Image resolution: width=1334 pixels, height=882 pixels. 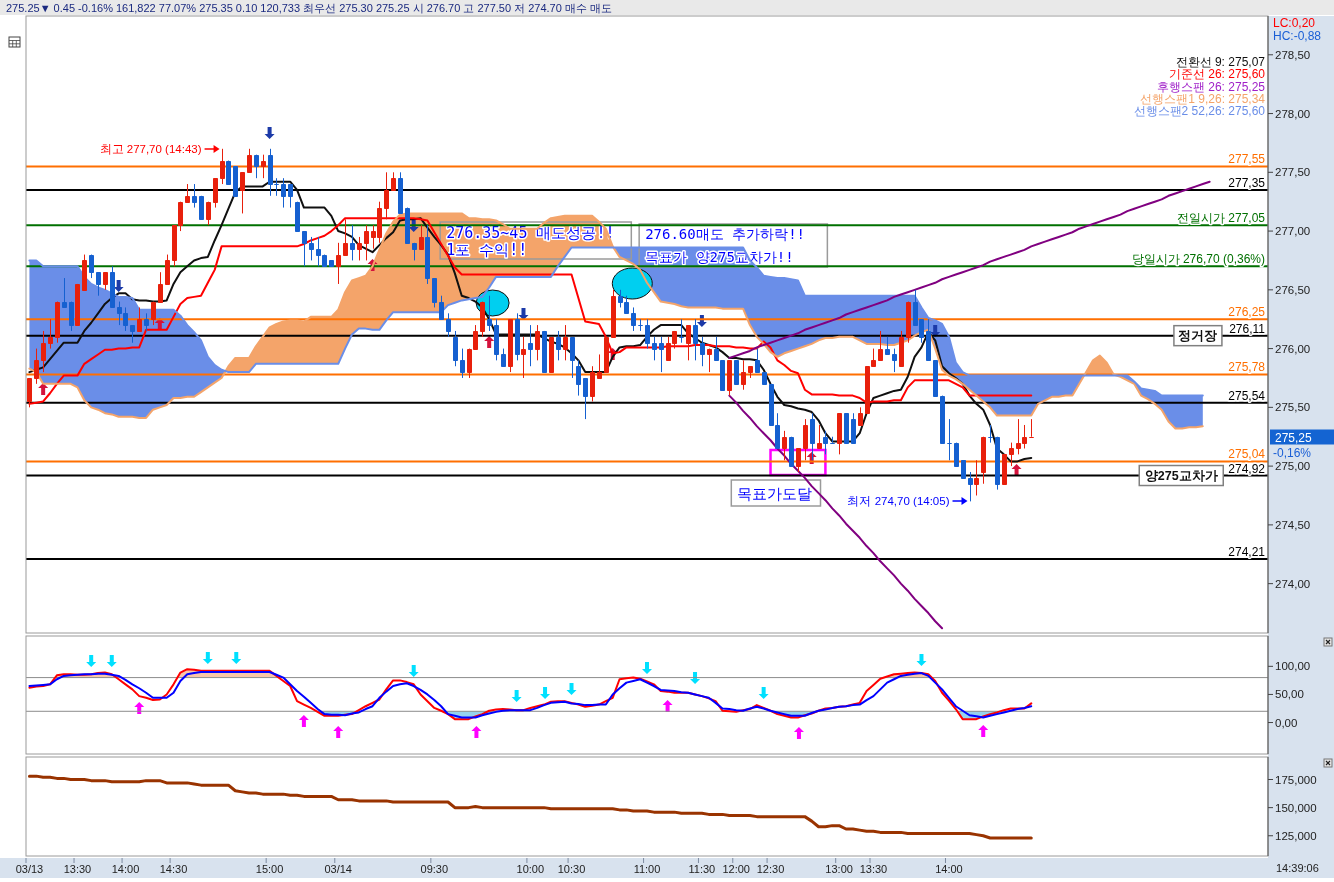 I want to click on y-tick-label: 100,00, so click(x=1293, y=666).